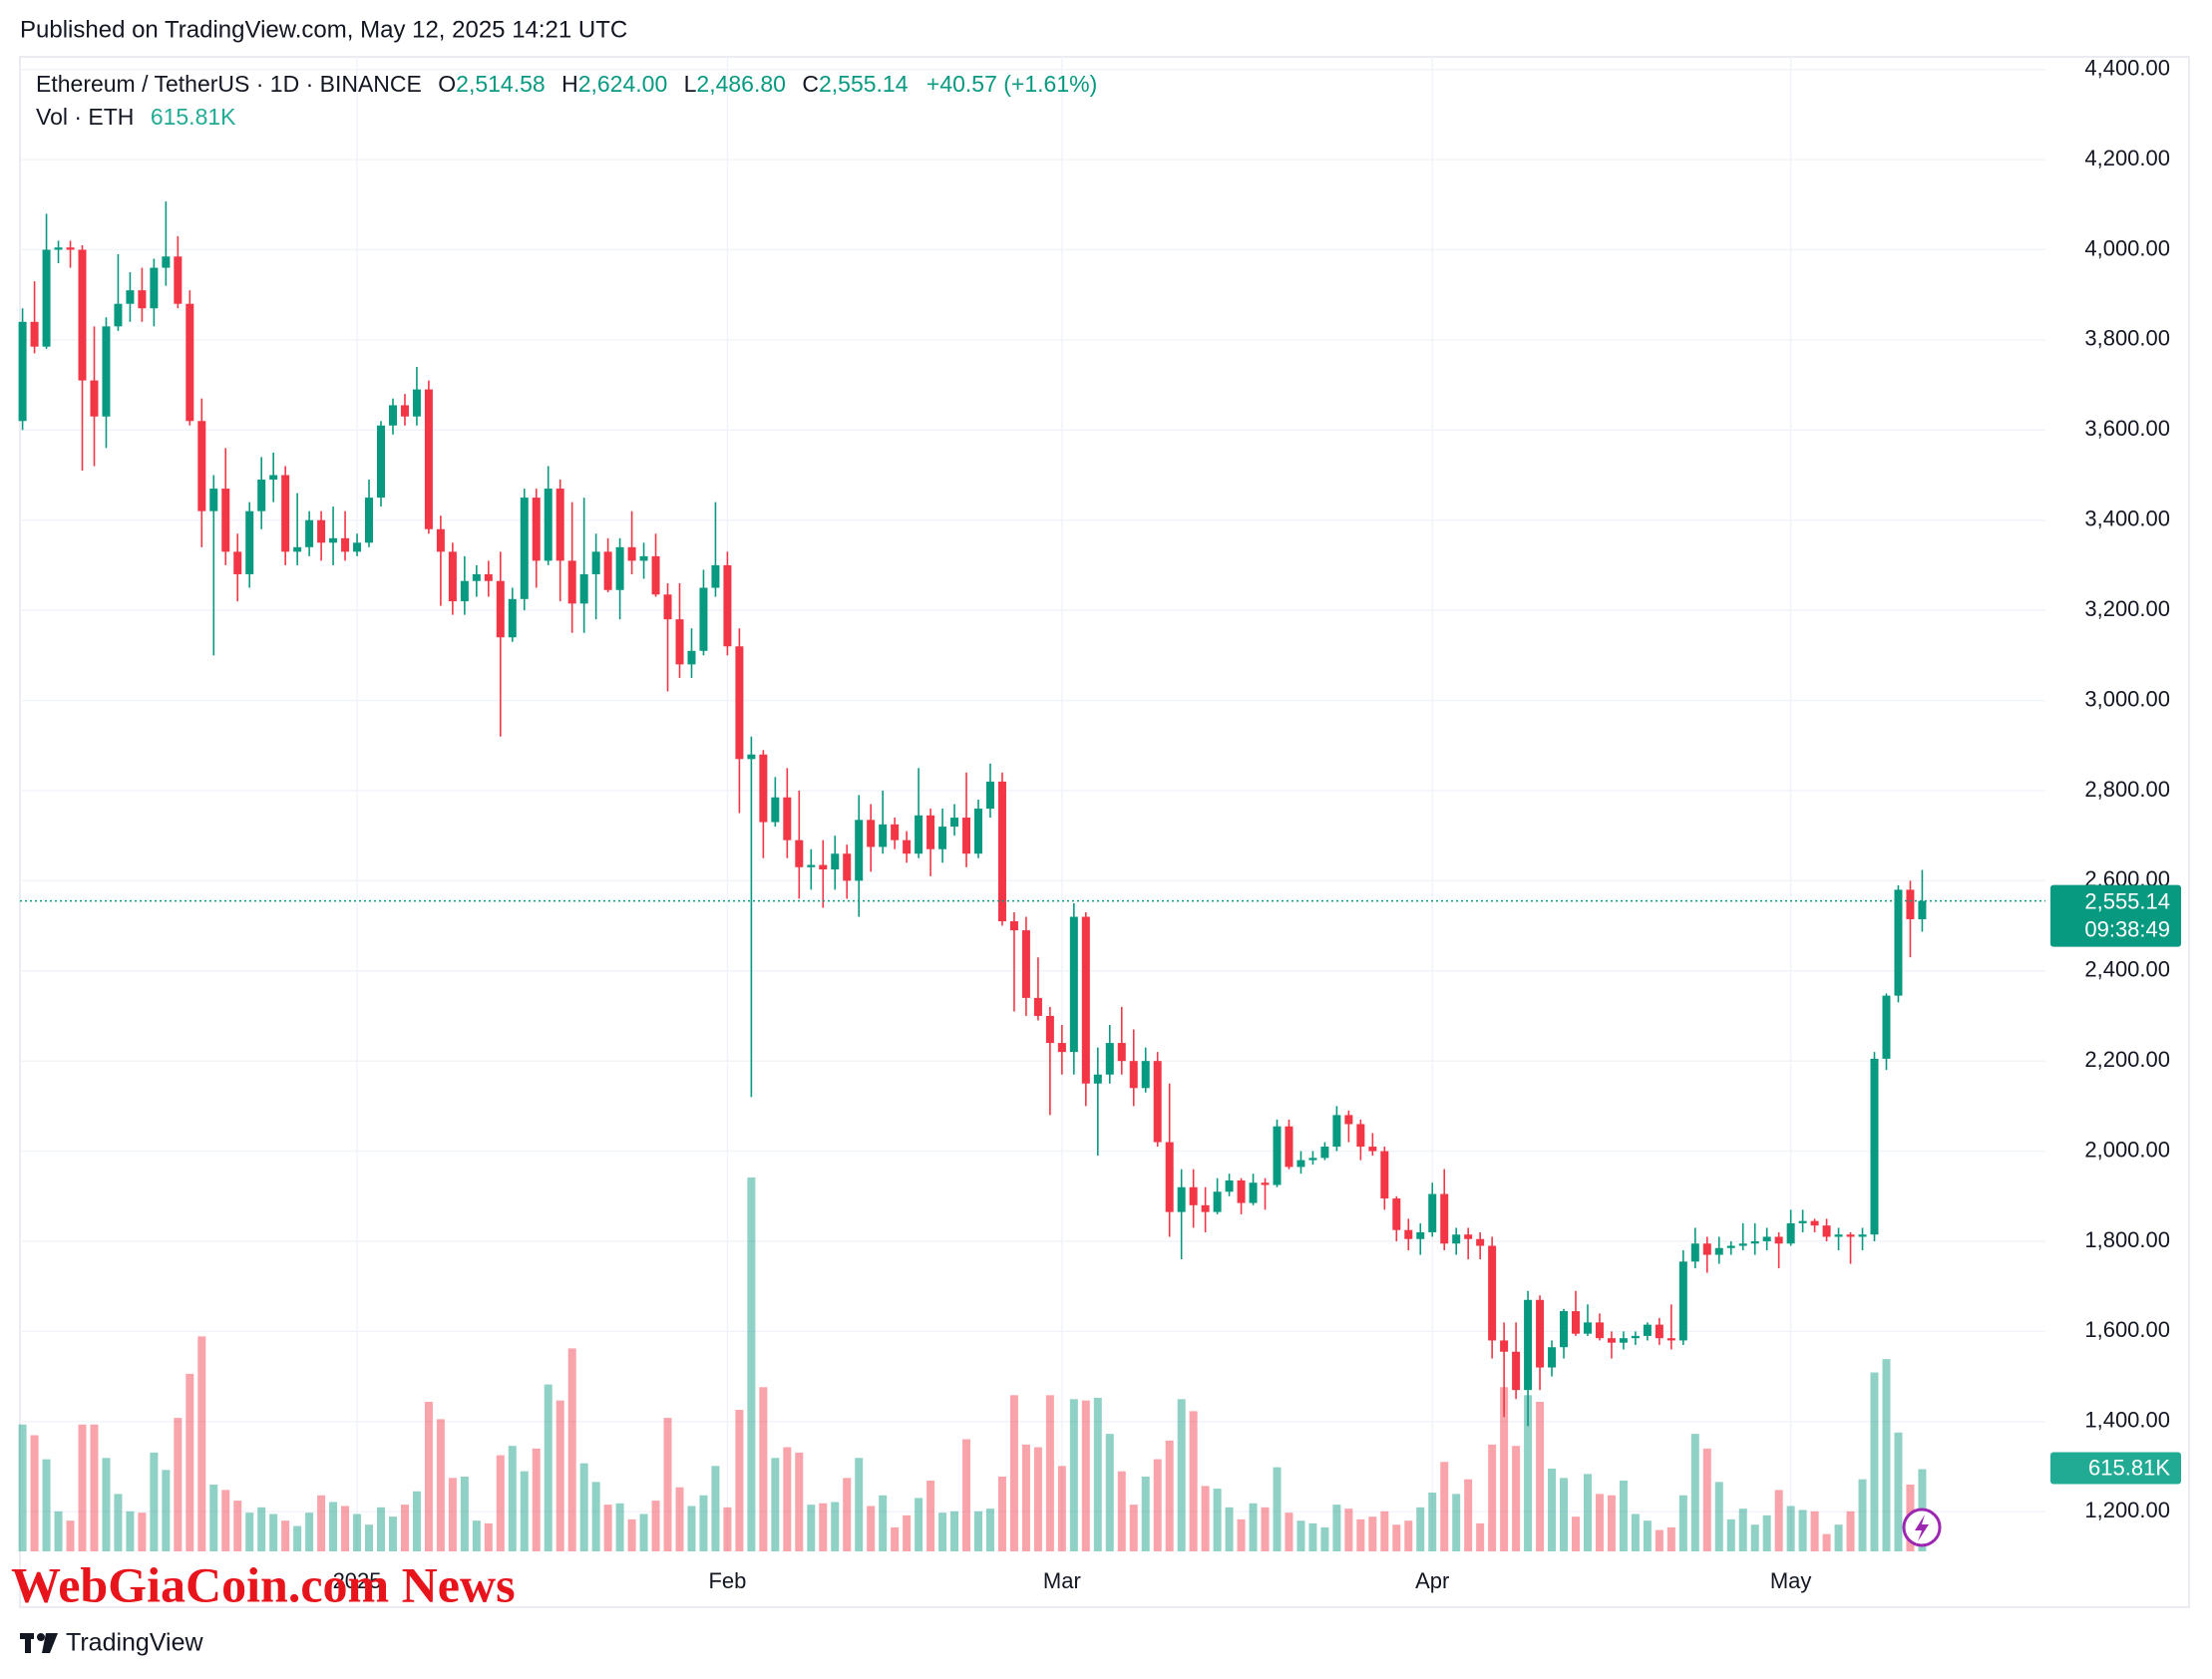 The height and width of the screenshot is (1679, 2212). What do you see at coordinates (2127, 1239) in the screenshot?
I see `y-tick-label: 1,800.00` at bounding box center [2127, 1239].